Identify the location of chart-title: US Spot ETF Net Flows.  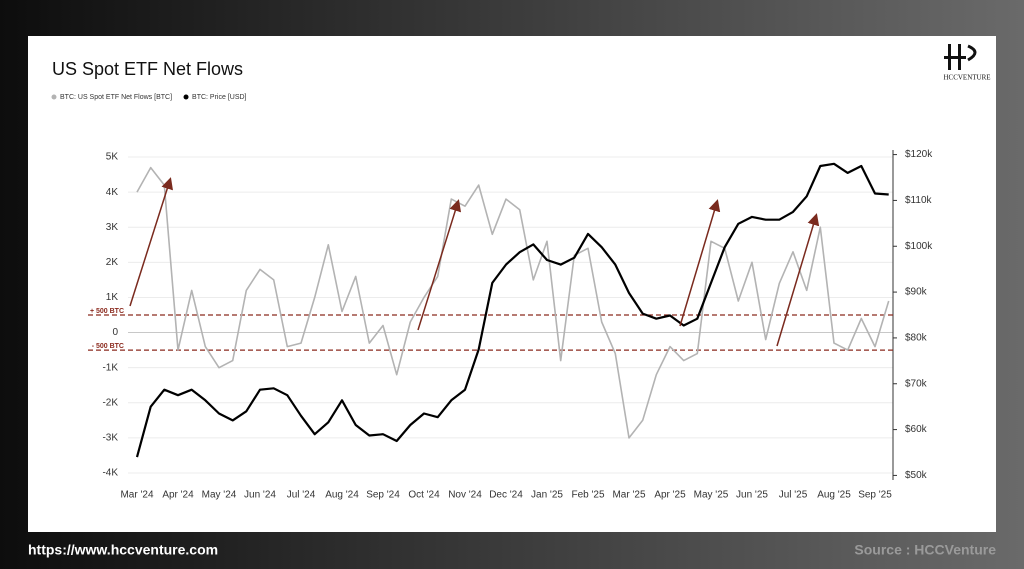
(147, 69).